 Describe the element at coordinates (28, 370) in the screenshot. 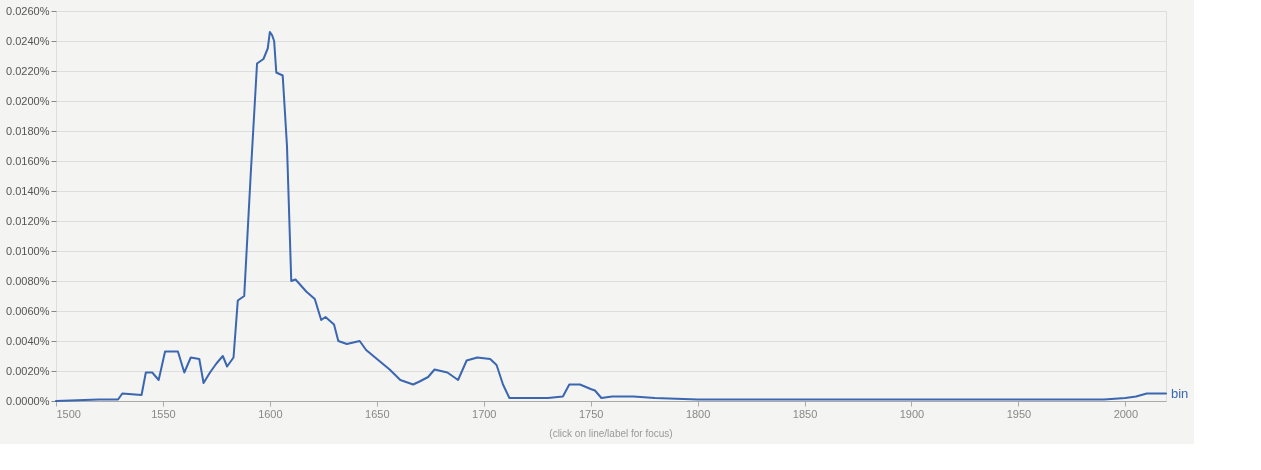

I see `y-tick-label: 0.0020%` at that location.